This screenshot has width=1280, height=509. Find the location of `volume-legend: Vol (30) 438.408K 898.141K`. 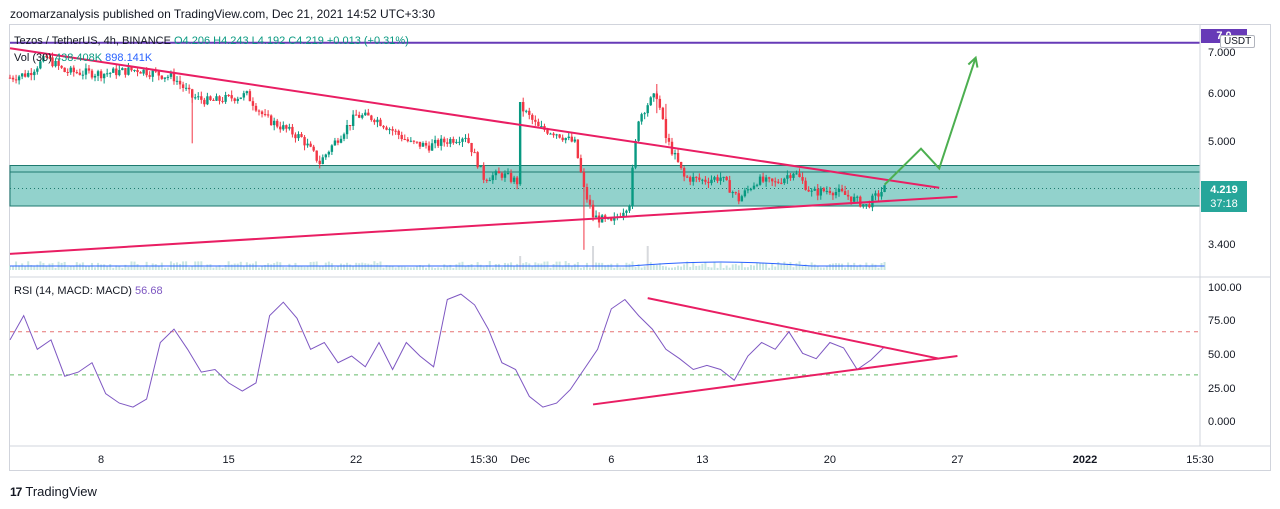

volume-legend: Vol (30) 438.408K 898.141K is located at coordinates (83, 58).